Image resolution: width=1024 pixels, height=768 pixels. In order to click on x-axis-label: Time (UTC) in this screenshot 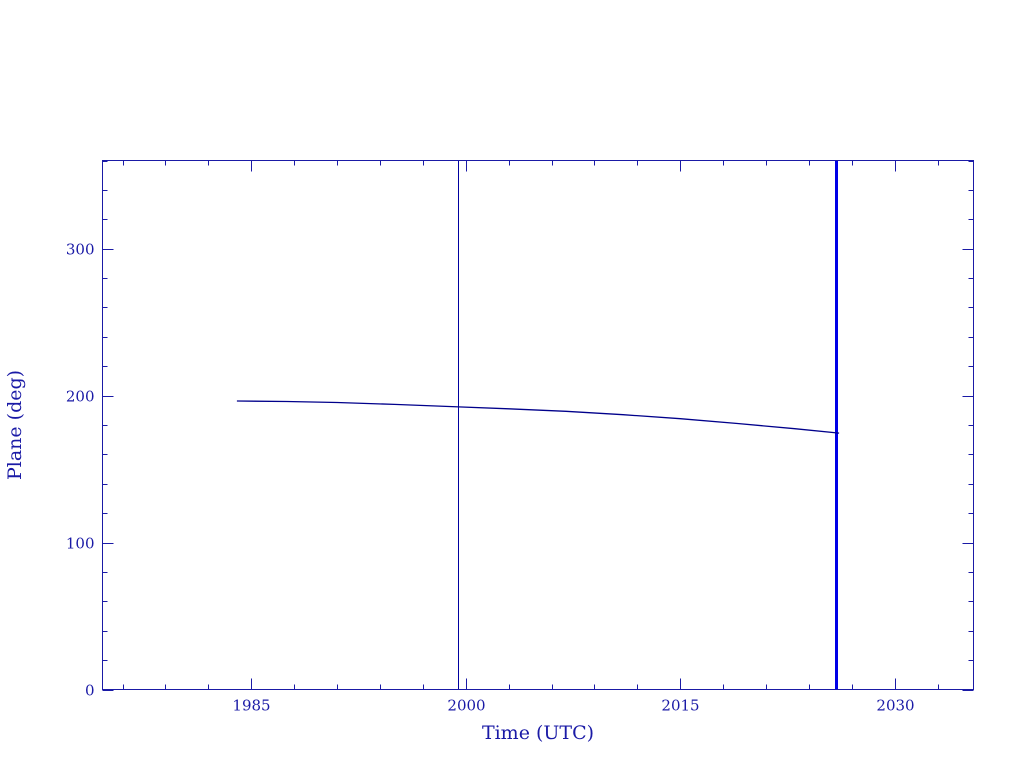, I will do `click(538, 733)`.